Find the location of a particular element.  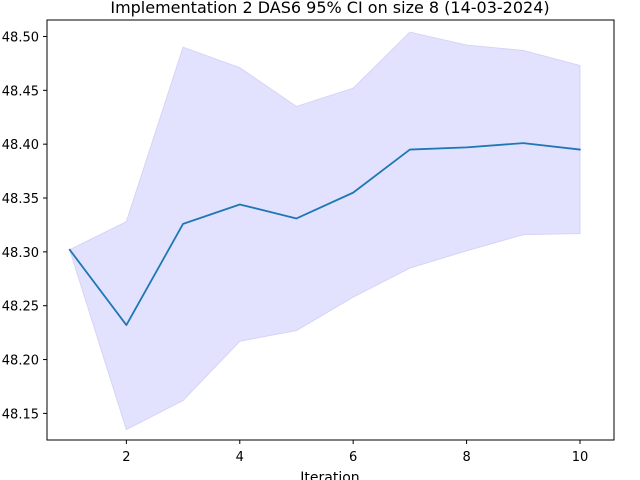

x-tick-label: 10 is located at coordinates (580, 457).